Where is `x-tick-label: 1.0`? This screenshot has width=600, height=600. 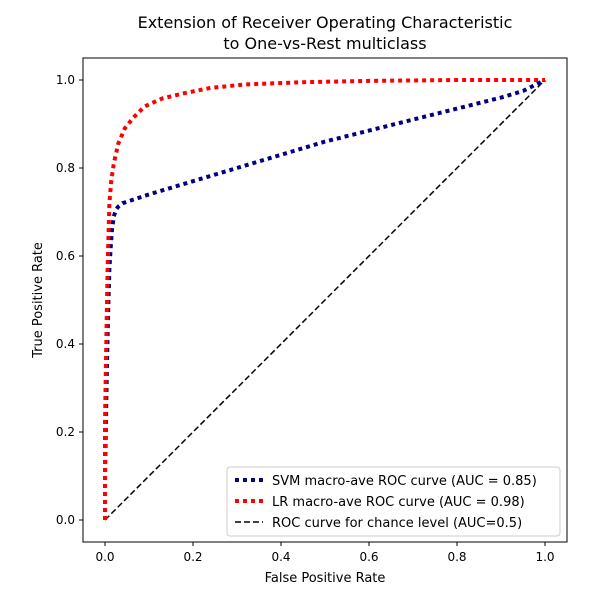 x-tick-label: 1.0 is located at coordinates (544, 557).